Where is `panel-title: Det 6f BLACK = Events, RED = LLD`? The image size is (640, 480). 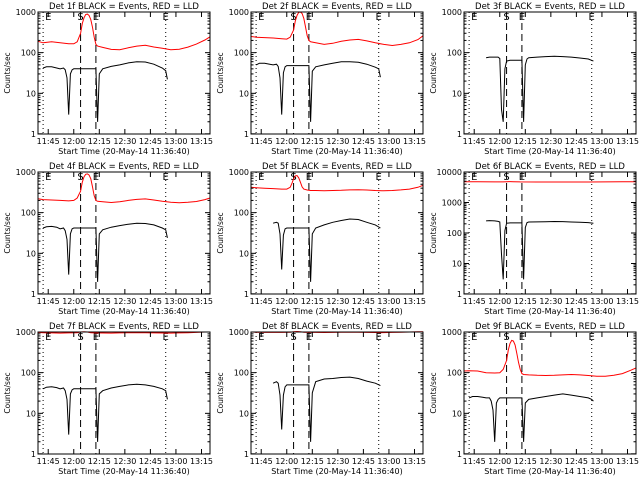
panel-title: Det 6f BLACK = Events, RED = LLD is located at coordinates (550, 167).